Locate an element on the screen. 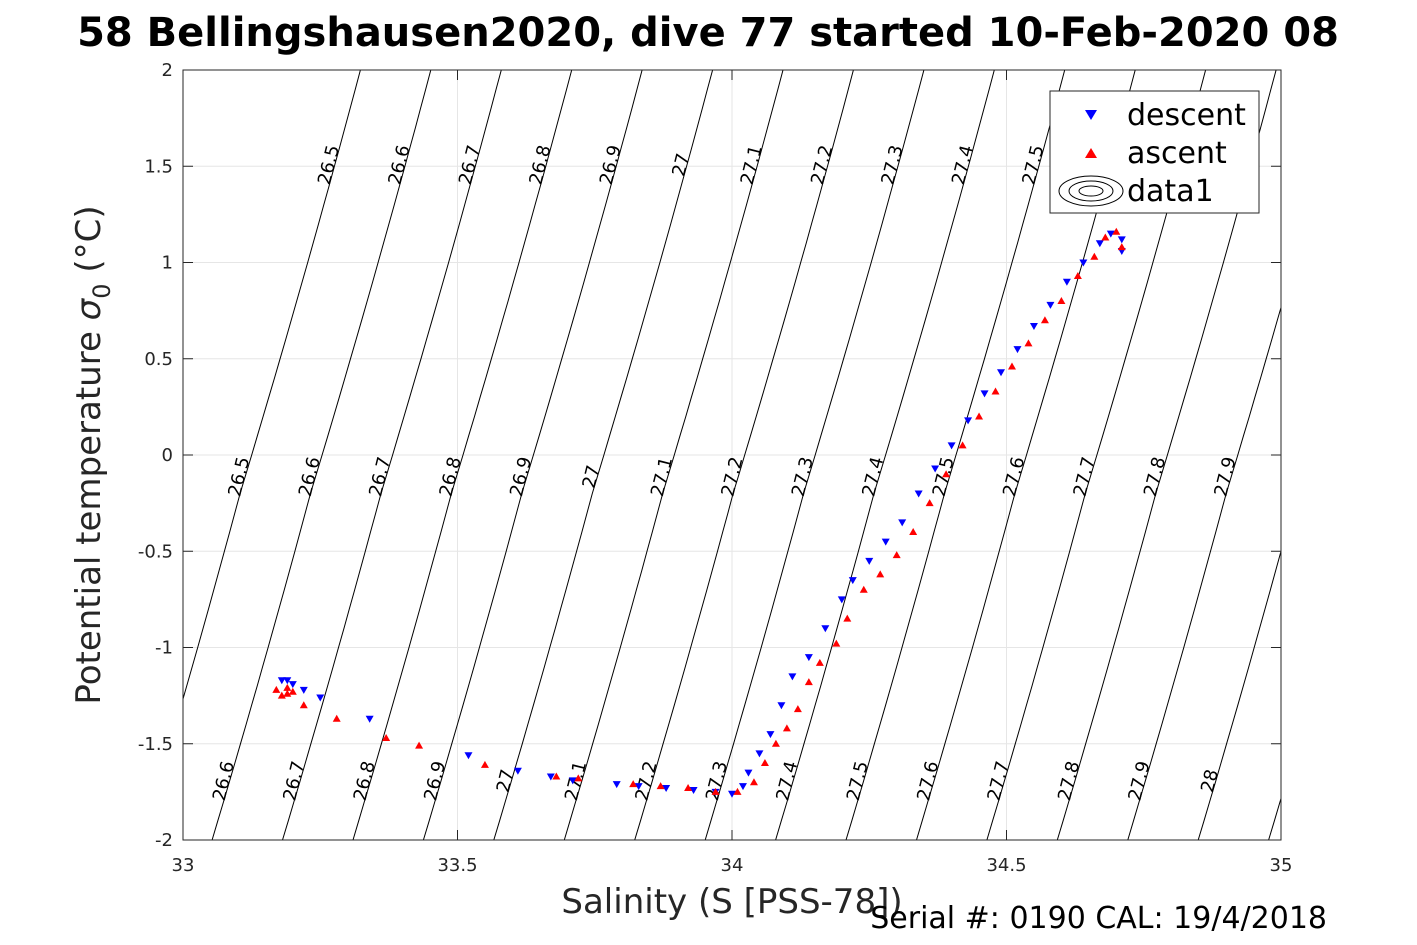 The height and width of the screenshot is (945, 1417). legend-data1-label: data1 is located at coordinates (1170, 191).